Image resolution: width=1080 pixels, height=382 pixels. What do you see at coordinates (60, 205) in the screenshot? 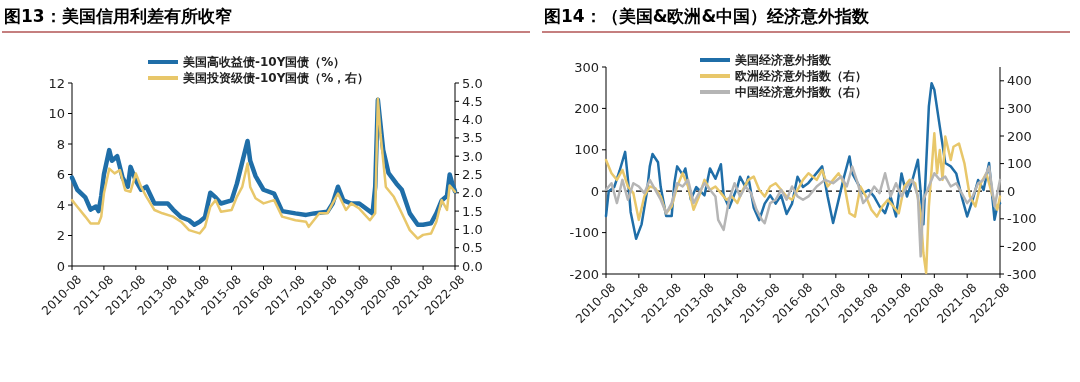
I see `y-tick-label: 4` at bounding box center [60, 205].